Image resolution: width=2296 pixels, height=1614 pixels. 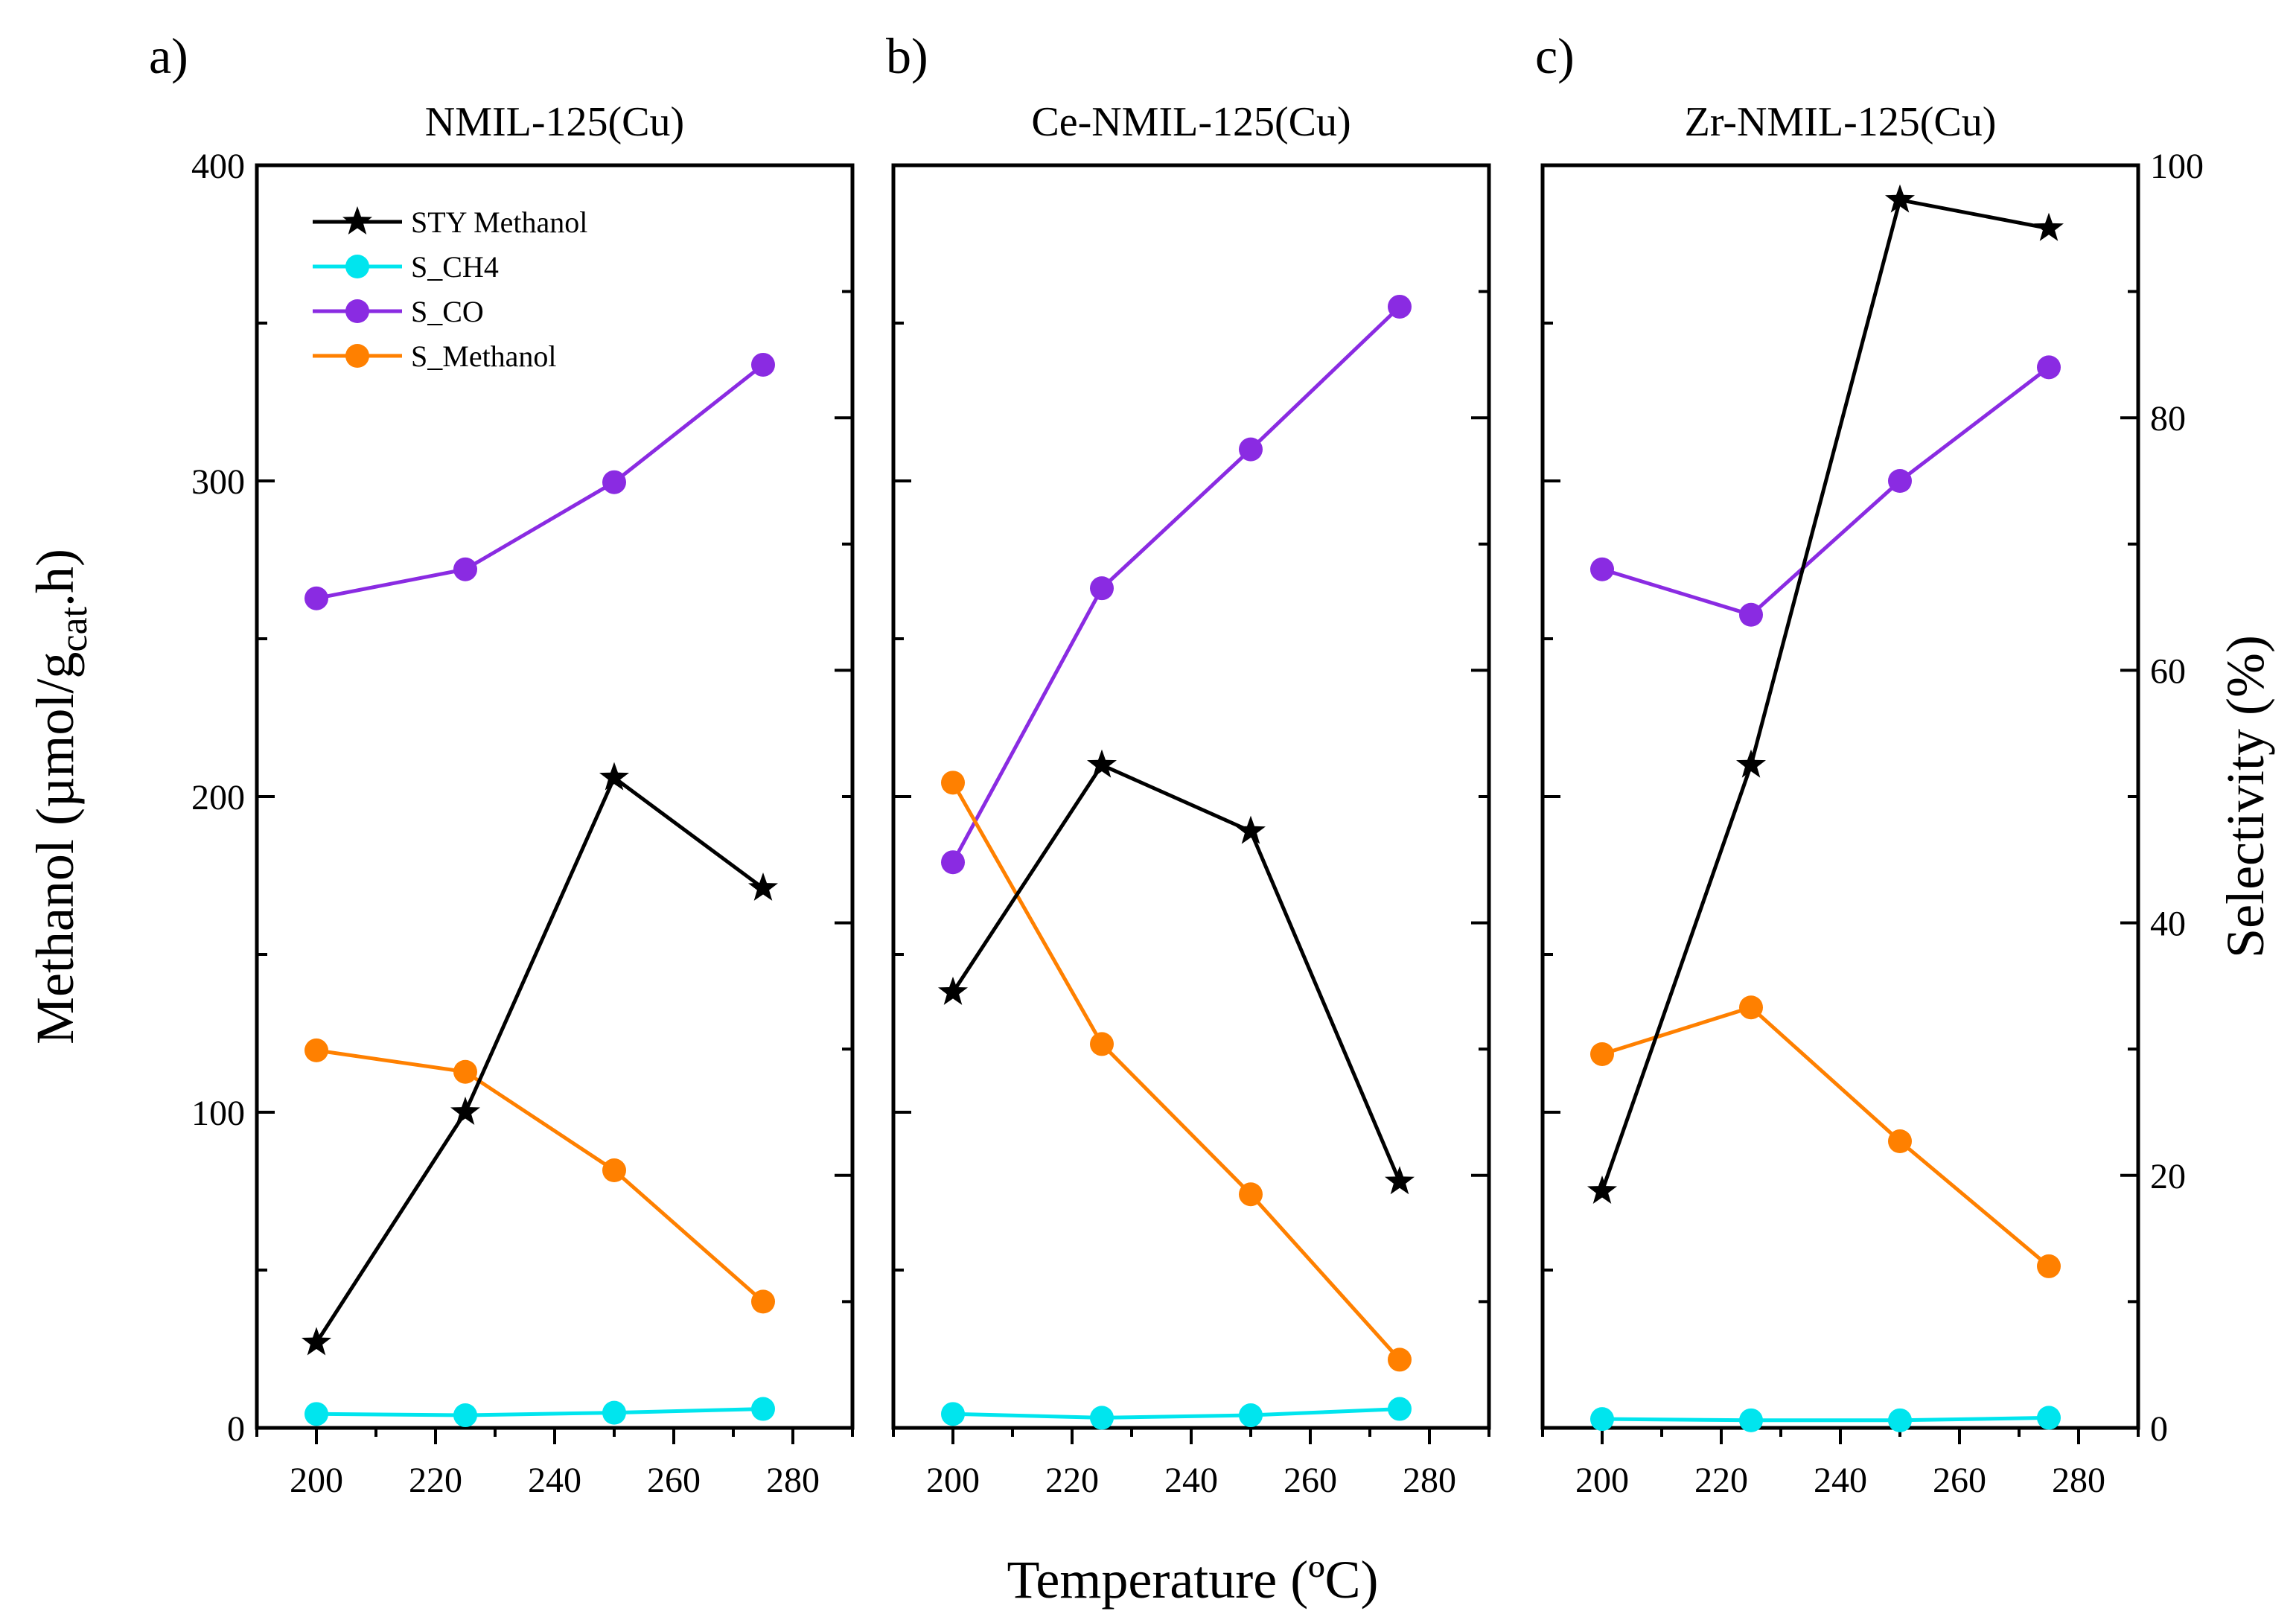 What do you see at coordinates (1176, 1413) in the screenshot?
I see `series-line-s-ch4` at bounding box center [1176, 1413].